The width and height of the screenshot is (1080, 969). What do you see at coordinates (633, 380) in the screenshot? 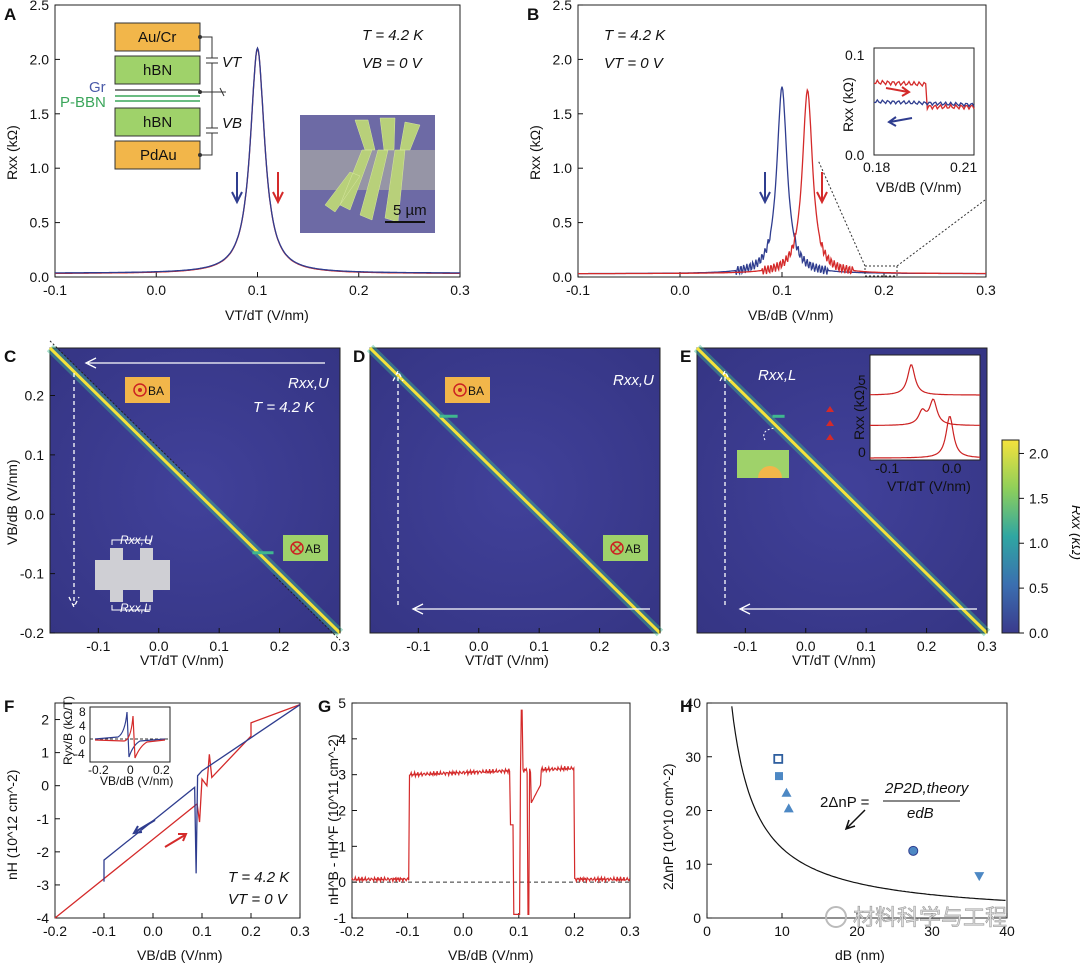
I see `panel-d-channel-label: Rxx,U` at bounding box center [633, 380].